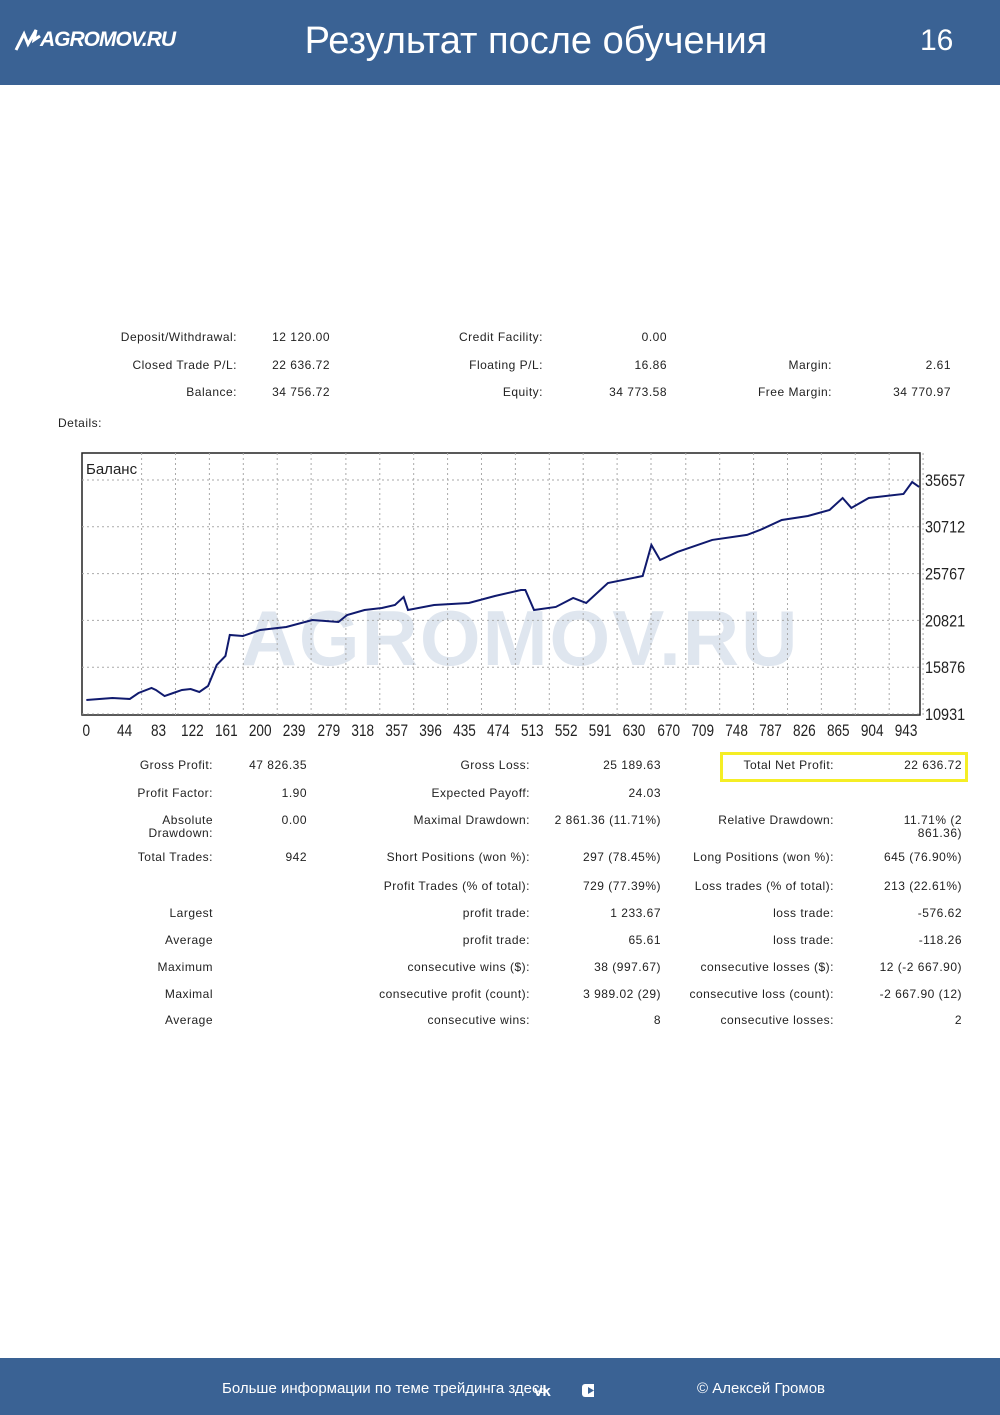  I want to click on stat-label: consecutive wins ($):, so click(468, 967).